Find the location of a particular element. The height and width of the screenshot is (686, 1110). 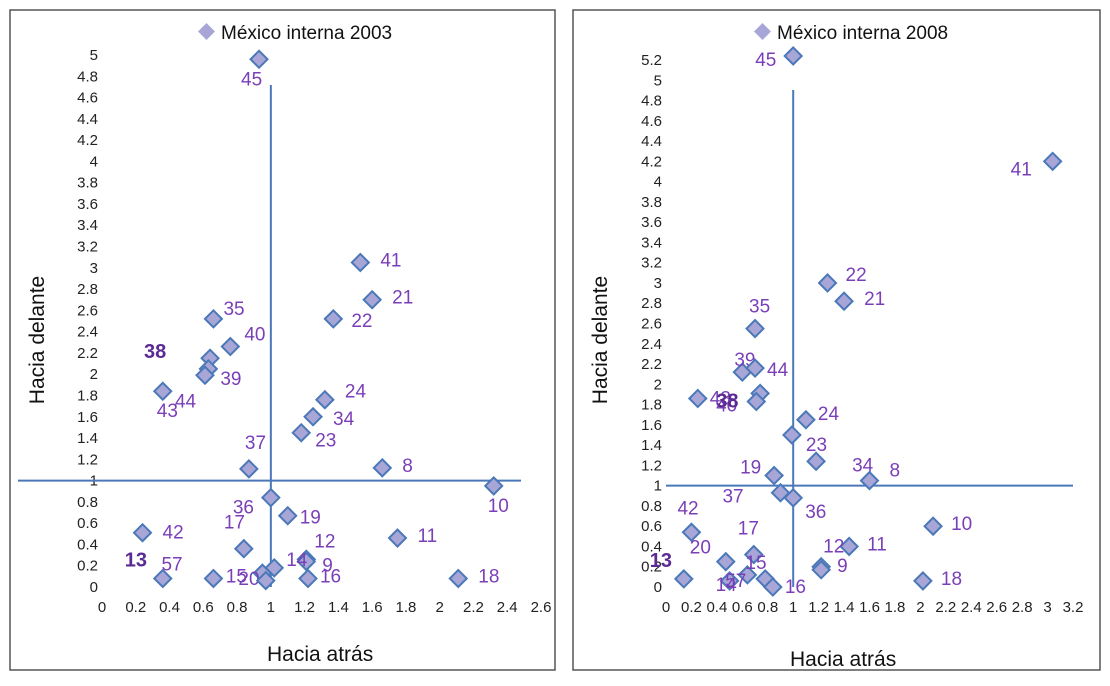

data-point-label: 24 is located at coordinates (356, 392).